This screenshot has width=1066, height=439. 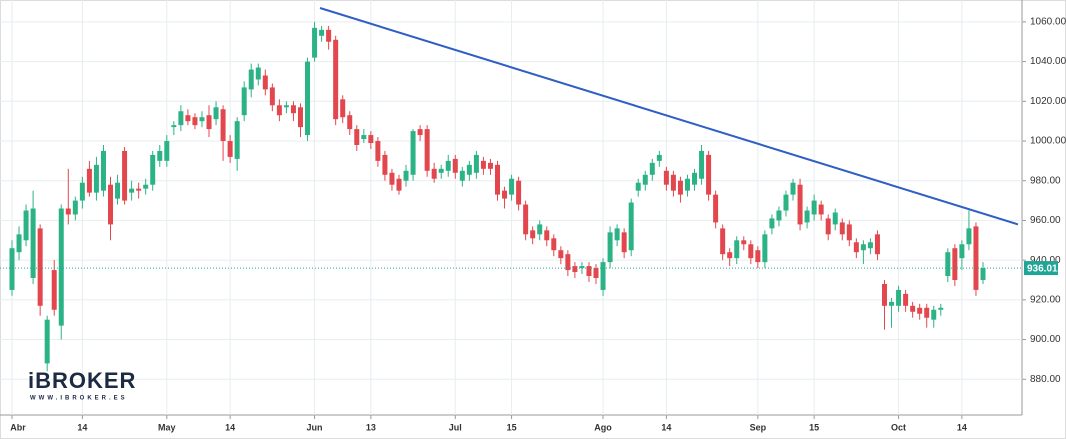 I want to click on x-tick-label: Abr, so click(x=18, y=427).